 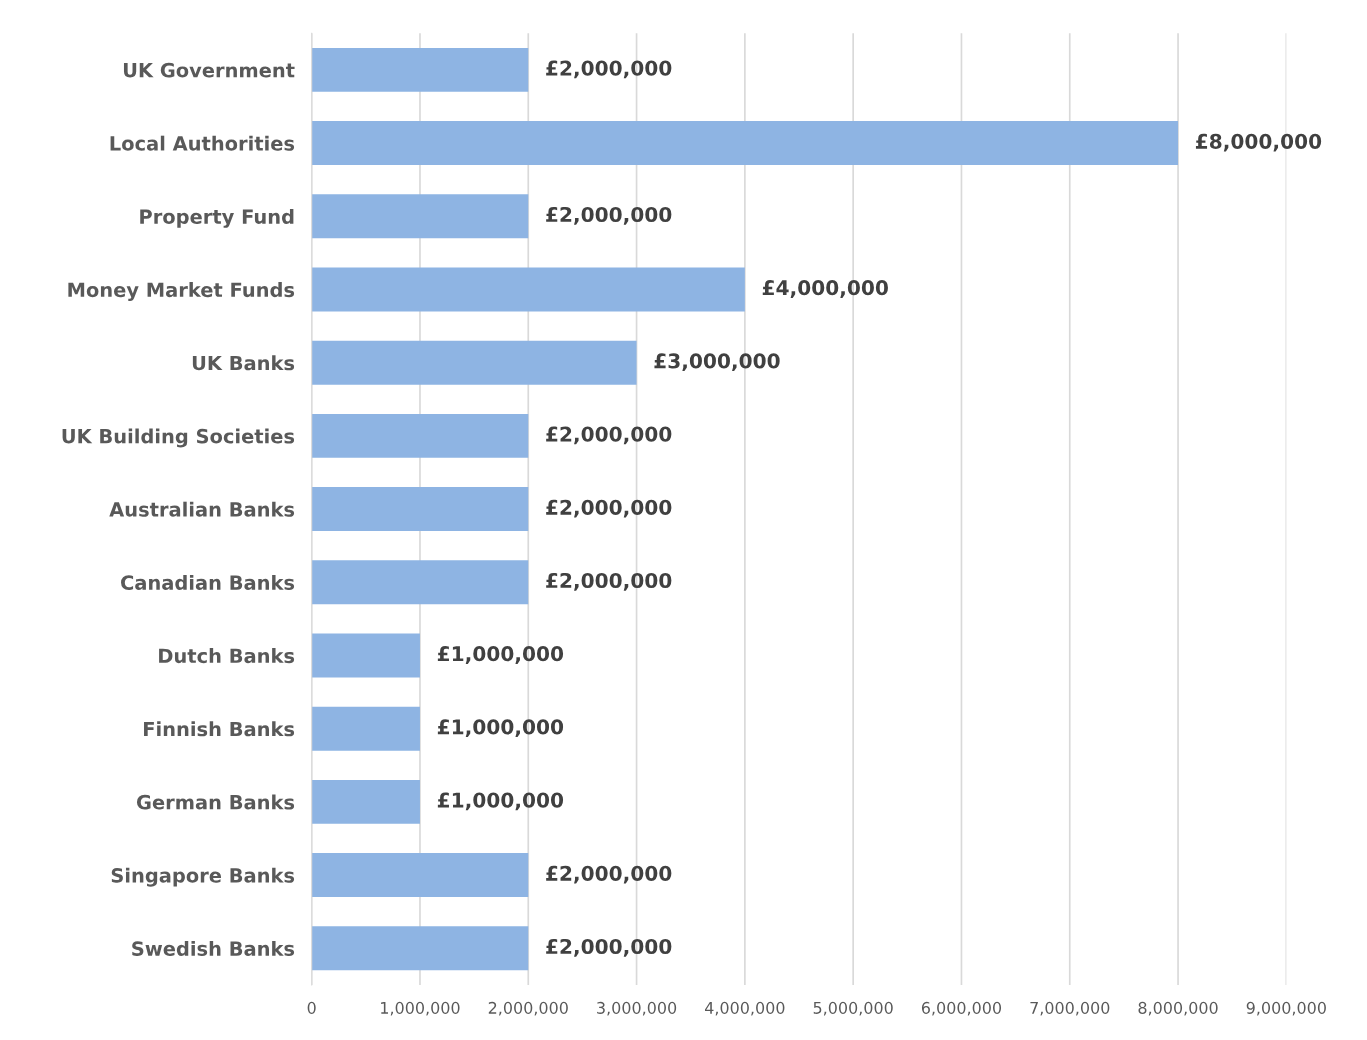 I want to click on y-tick-label: Local Authorities, so click(x=202, y=143).